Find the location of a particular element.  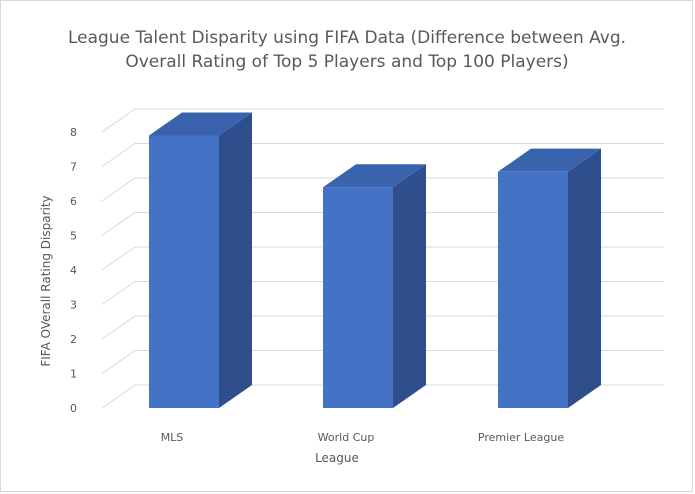

x-tick-label: MLS is located at coordinates (172, 437).